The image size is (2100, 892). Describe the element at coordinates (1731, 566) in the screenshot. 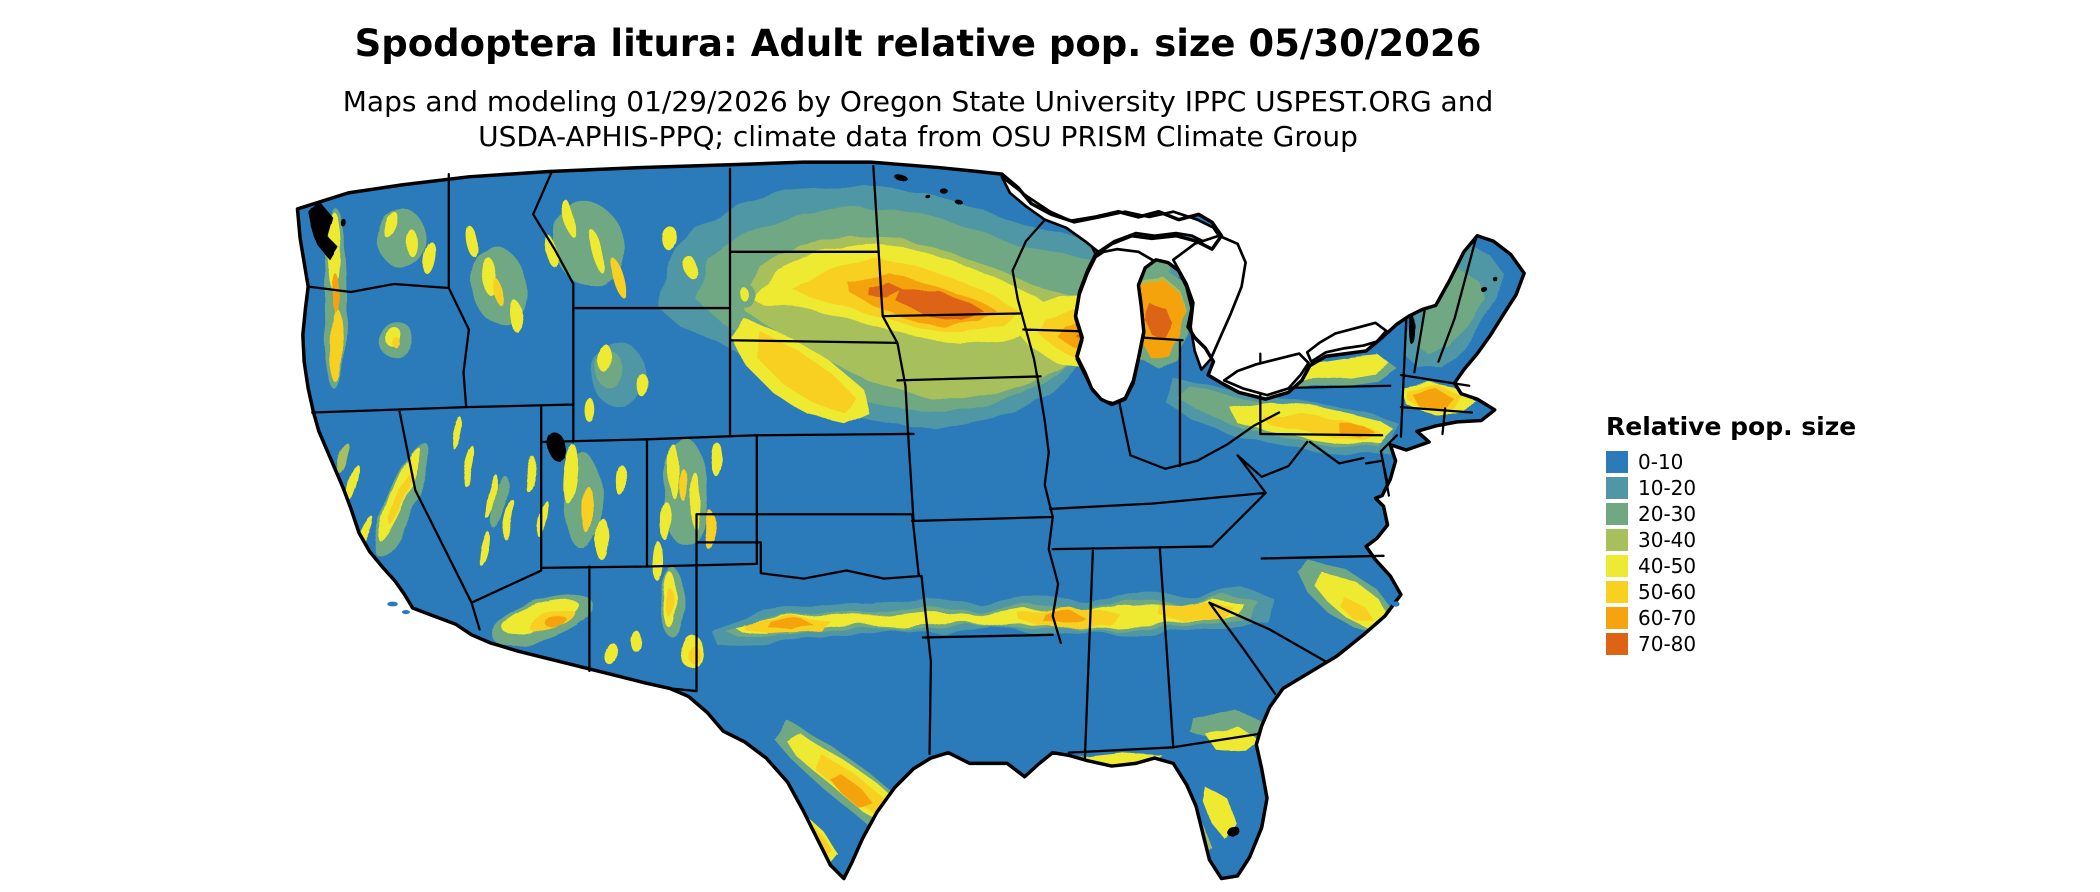

I see `legend-item: 40-50` at that location.